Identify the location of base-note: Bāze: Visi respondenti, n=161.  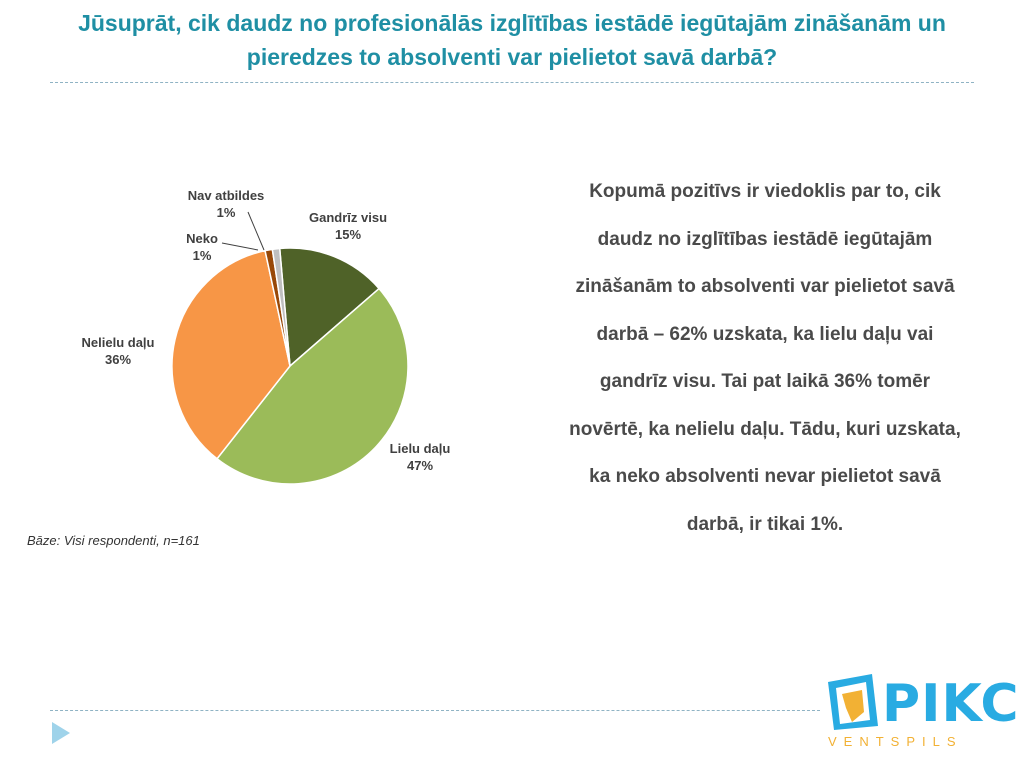
(113, 540).